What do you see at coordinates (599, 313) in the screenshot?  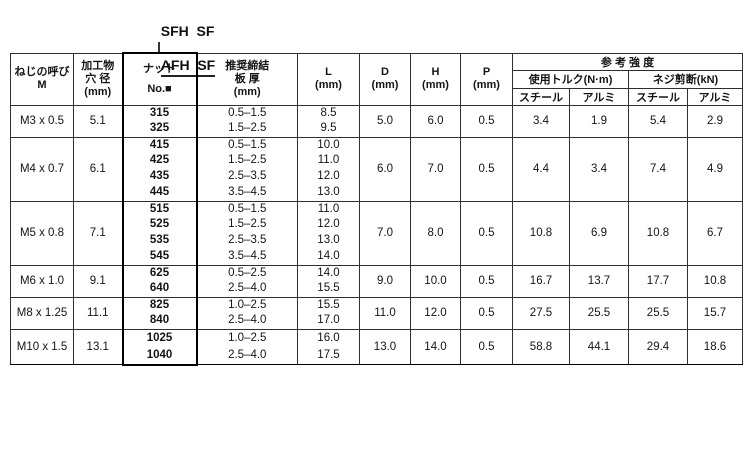 I see `torque-aluminum-cell: 25.5` at bounding box center [599, 313].